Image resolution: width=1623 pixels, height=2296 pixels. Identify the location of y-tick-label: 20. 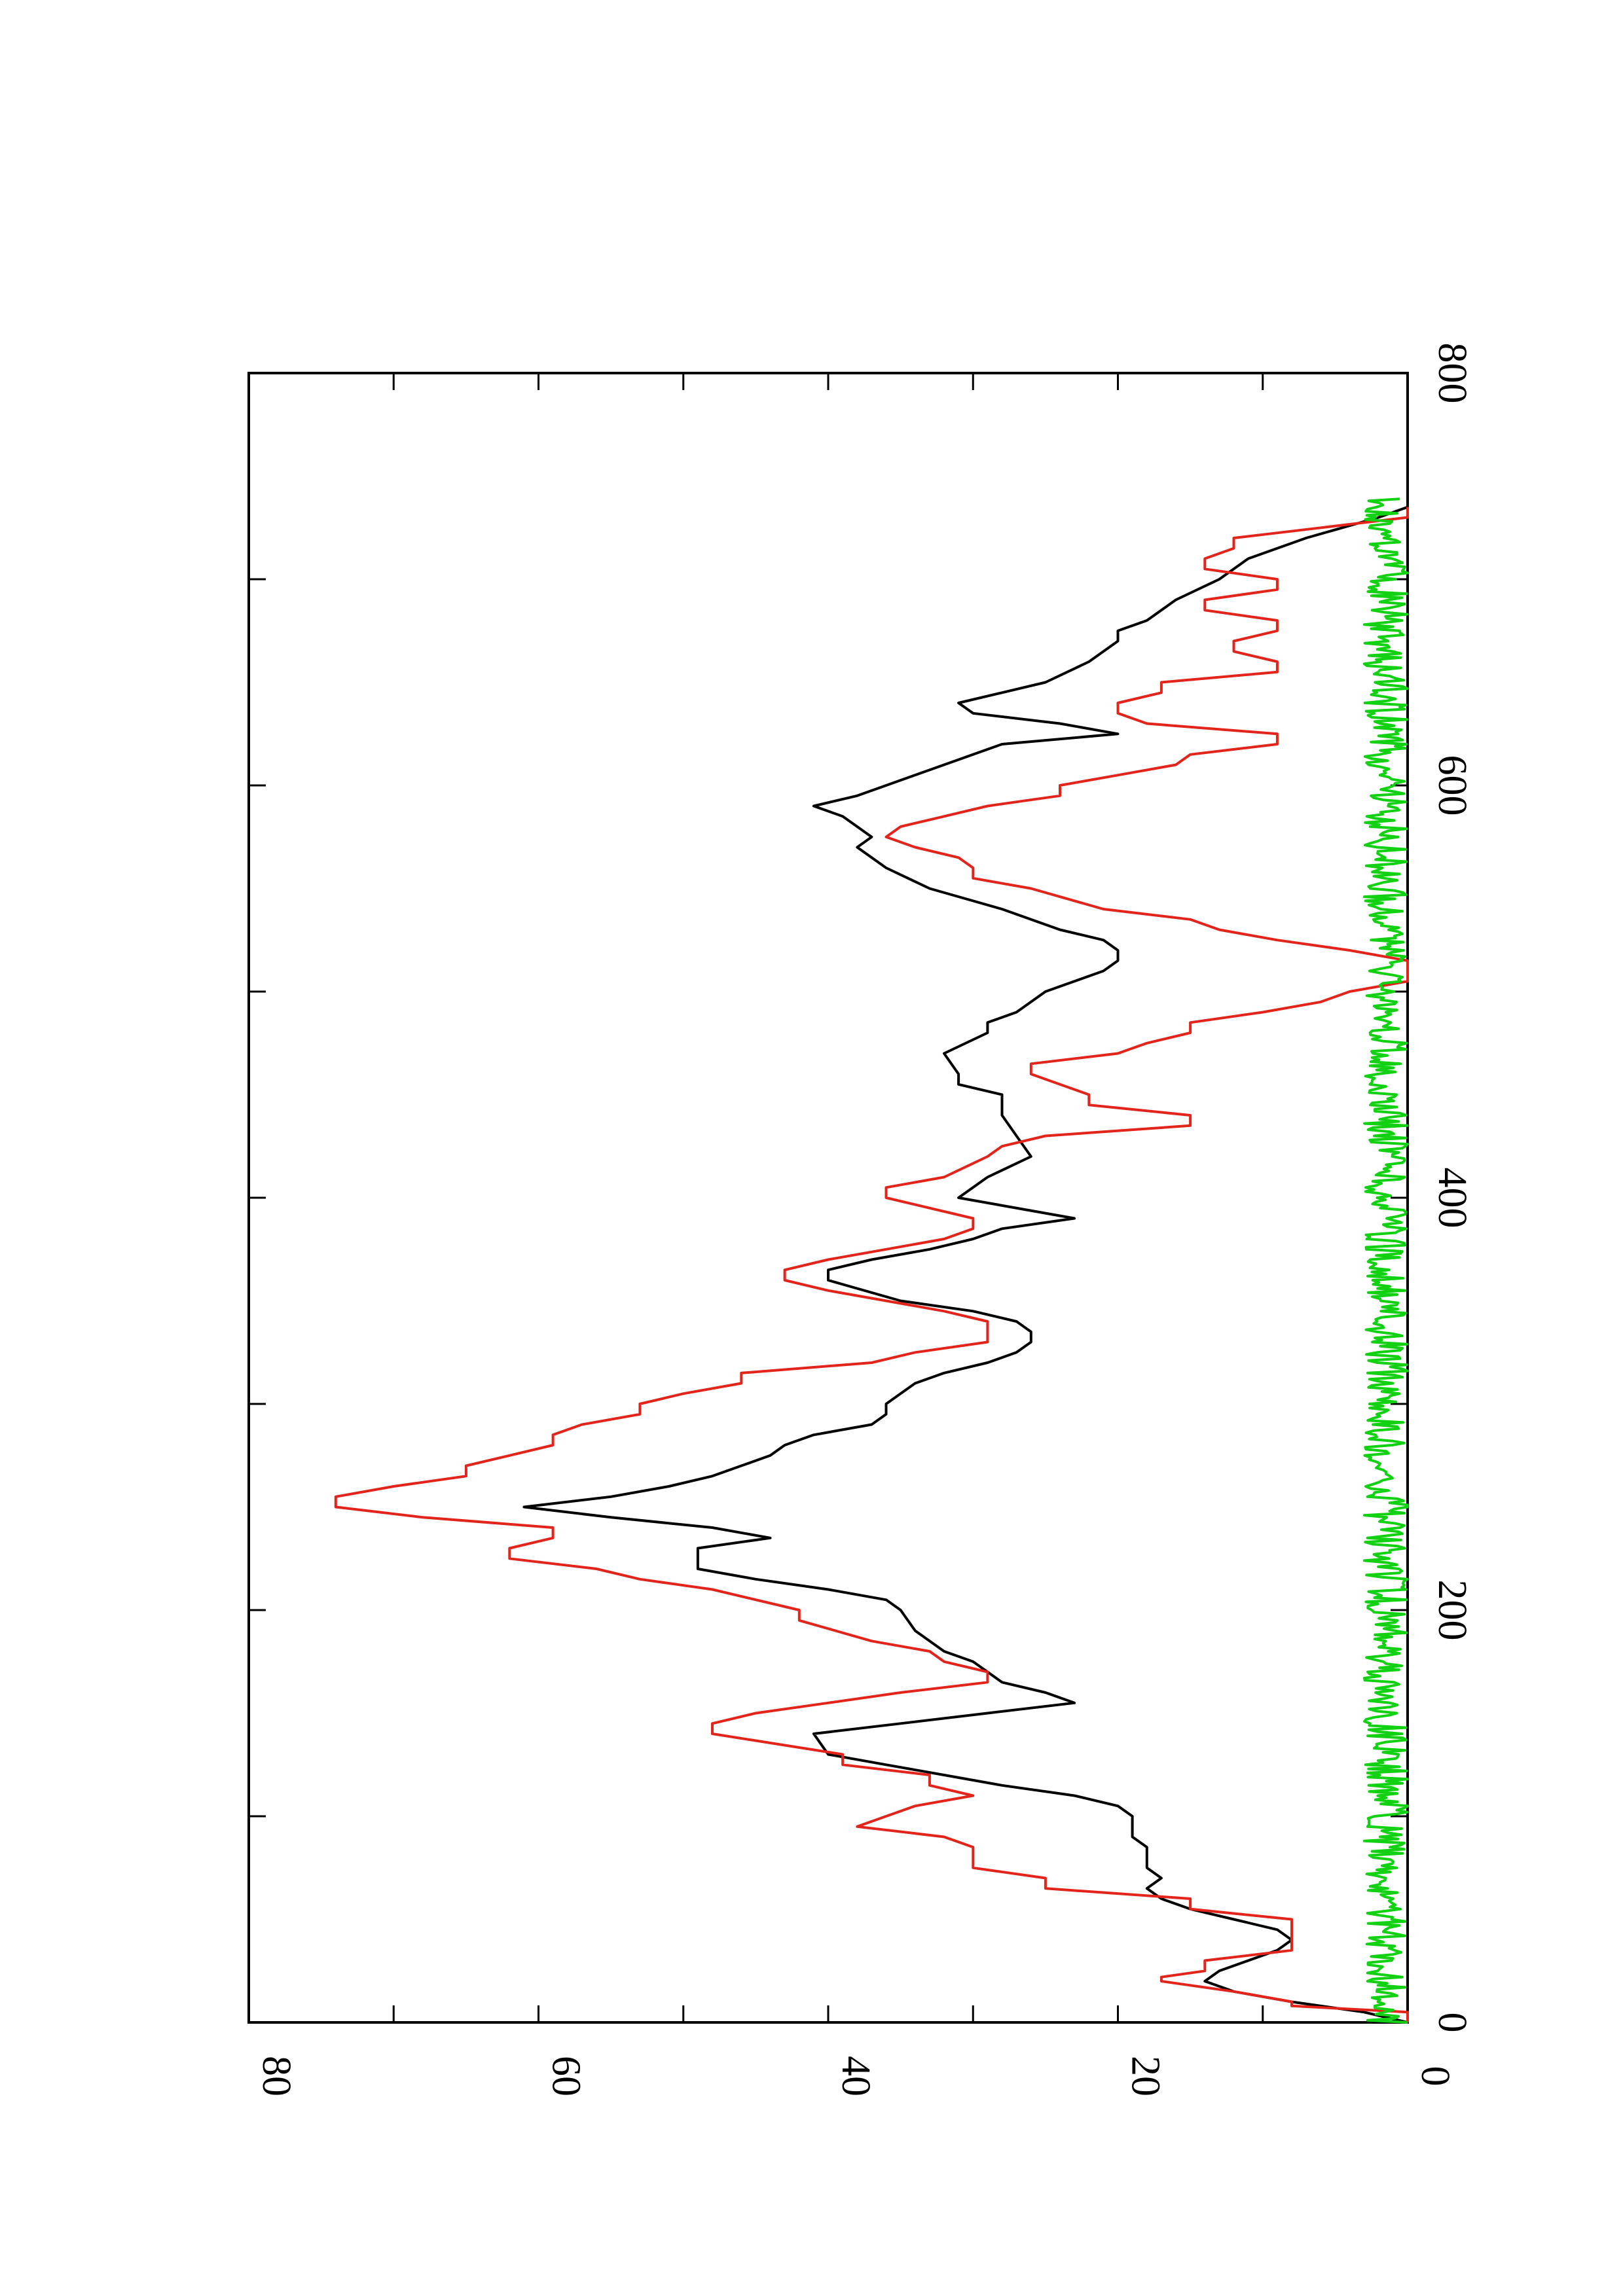
(1145, 2076).